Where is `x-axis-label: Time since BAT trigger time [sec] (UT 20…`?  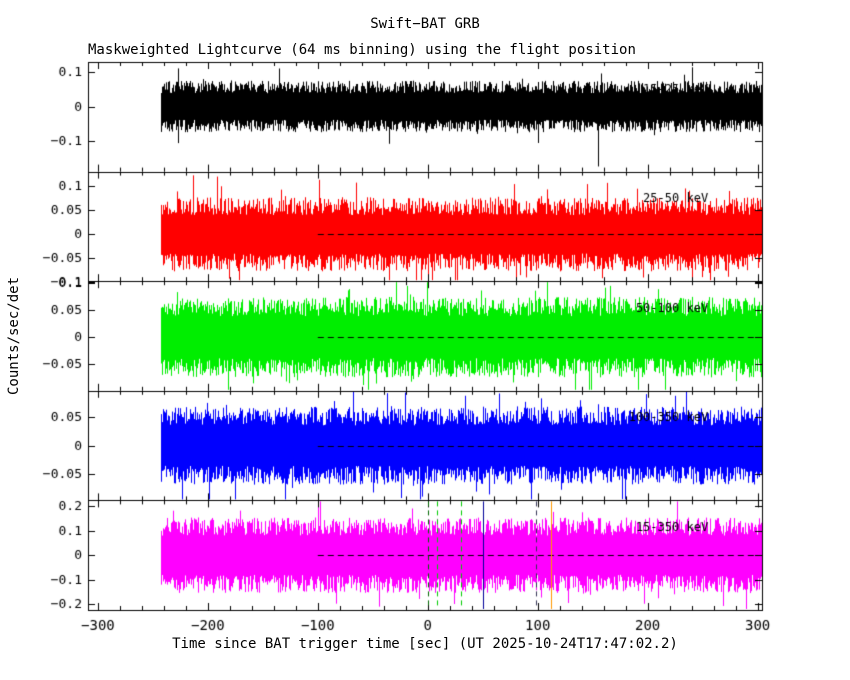
x-axis-label: Time since BAT trigger time [sec] (UT 20… is located at coordinates (425, 644).